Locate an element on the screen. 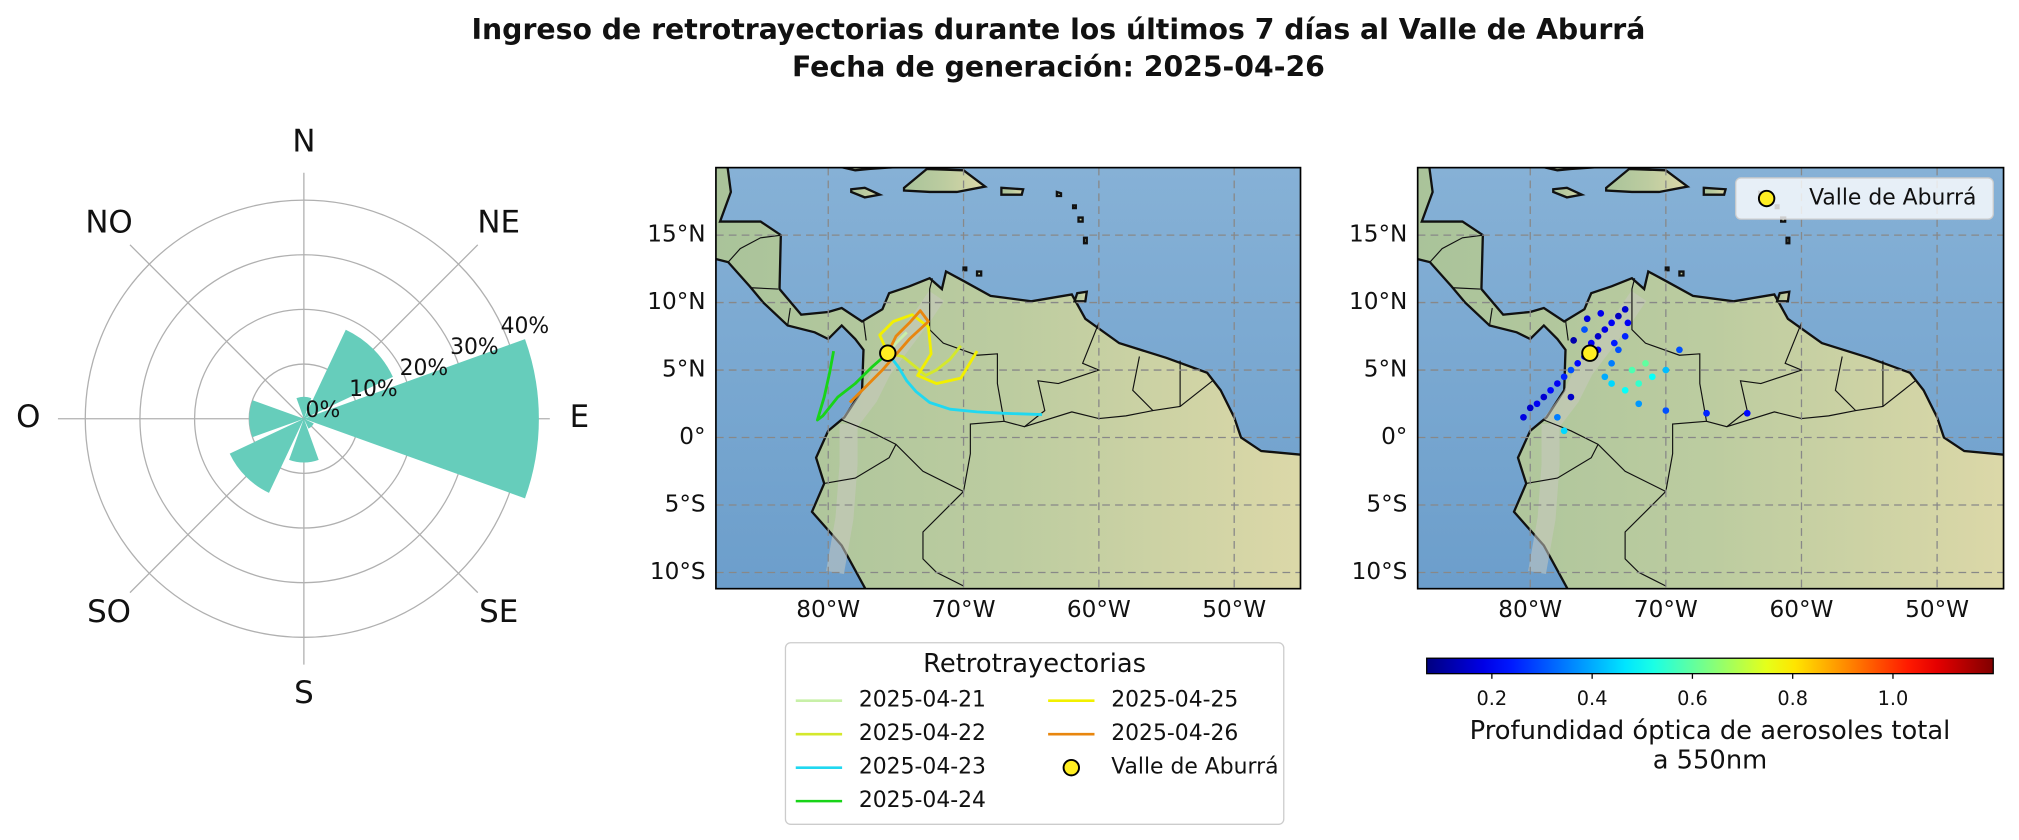  spoke is located at coordinates (391, 506).